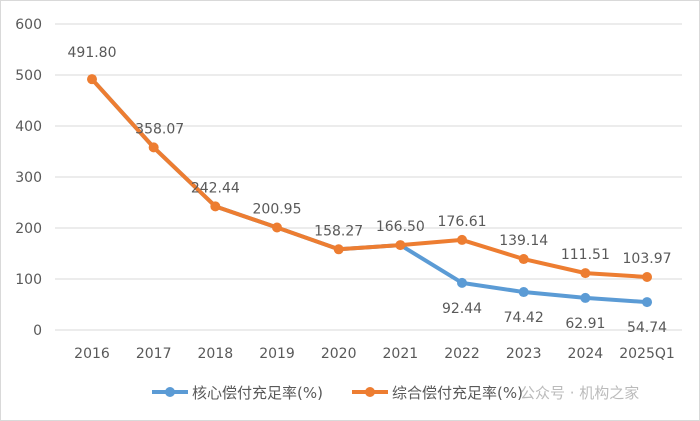  I want to click on x-tick-label: 2024, so click(586, 354).